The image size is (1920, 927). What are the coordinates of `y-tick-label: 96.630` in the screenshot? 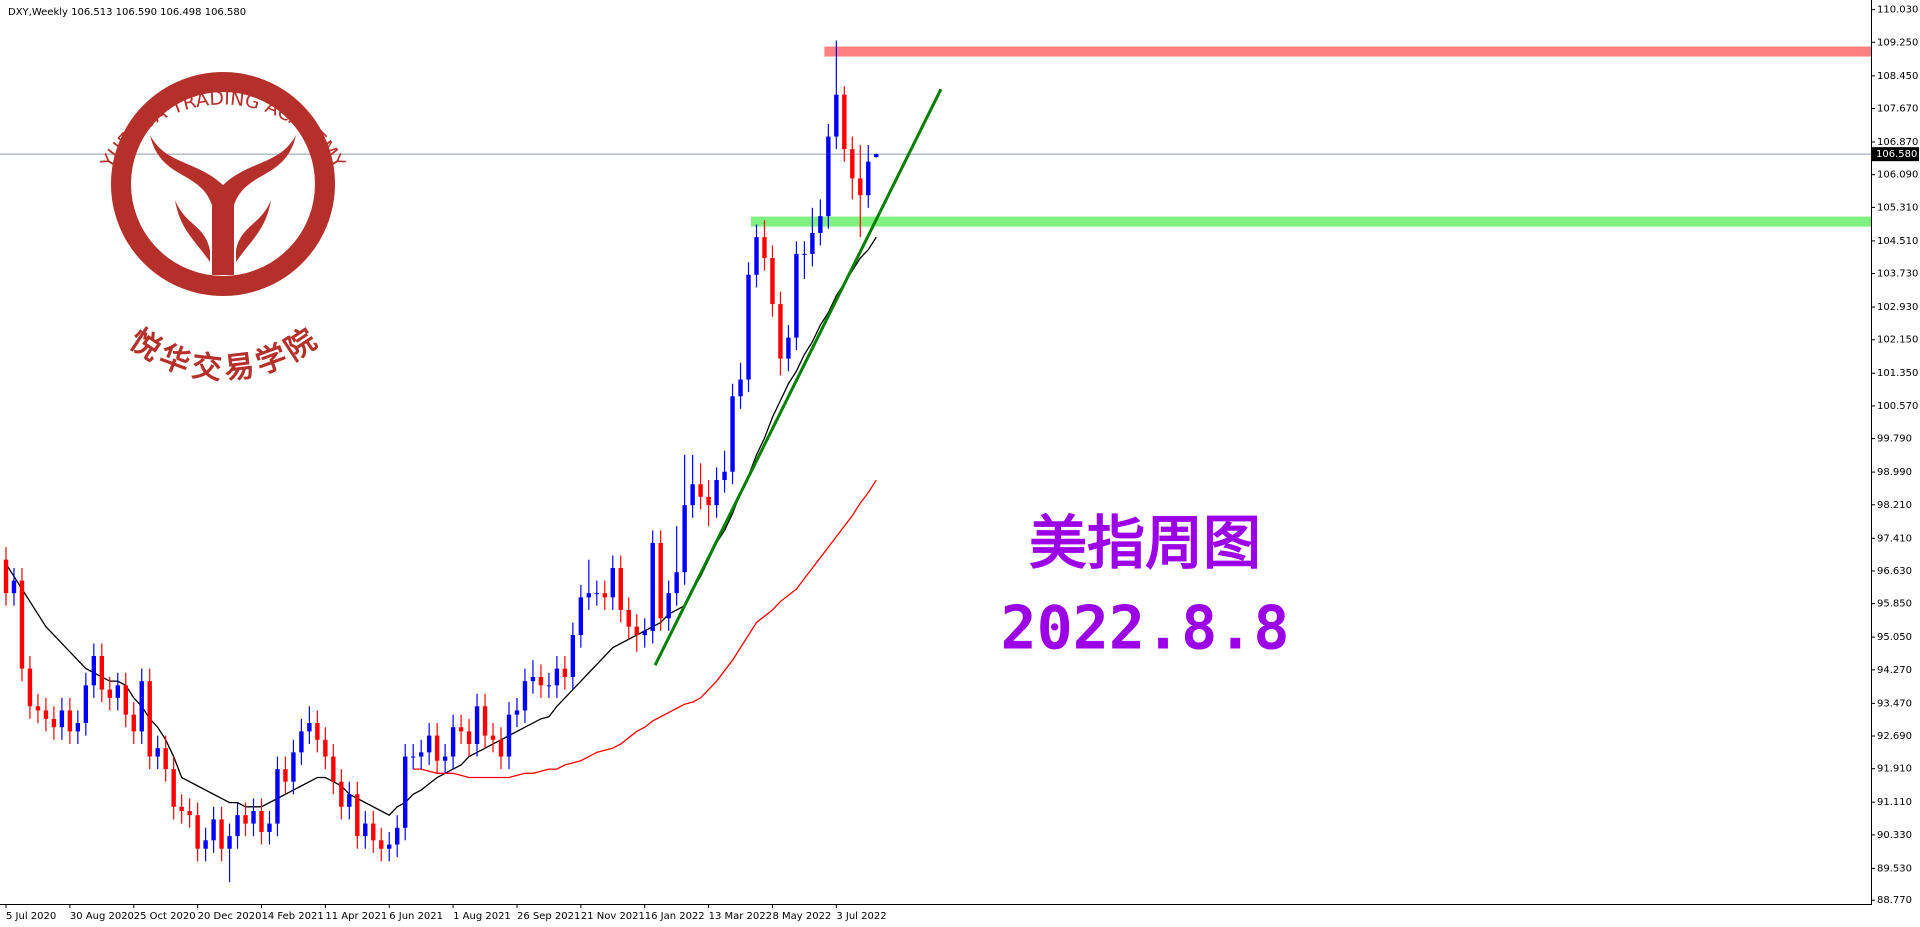 It's located at (1894, 571).